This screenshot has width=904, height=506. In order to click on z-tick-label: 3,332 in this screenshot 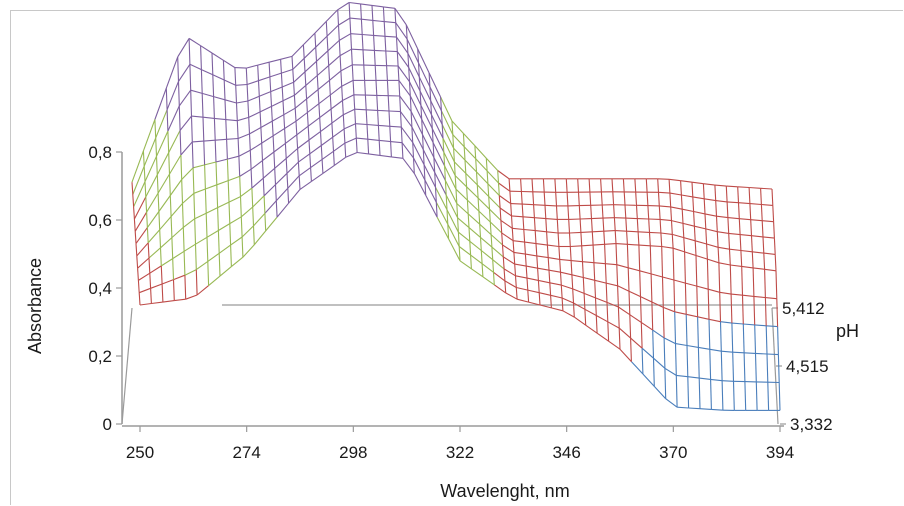, I will do `click(811, 424)`.